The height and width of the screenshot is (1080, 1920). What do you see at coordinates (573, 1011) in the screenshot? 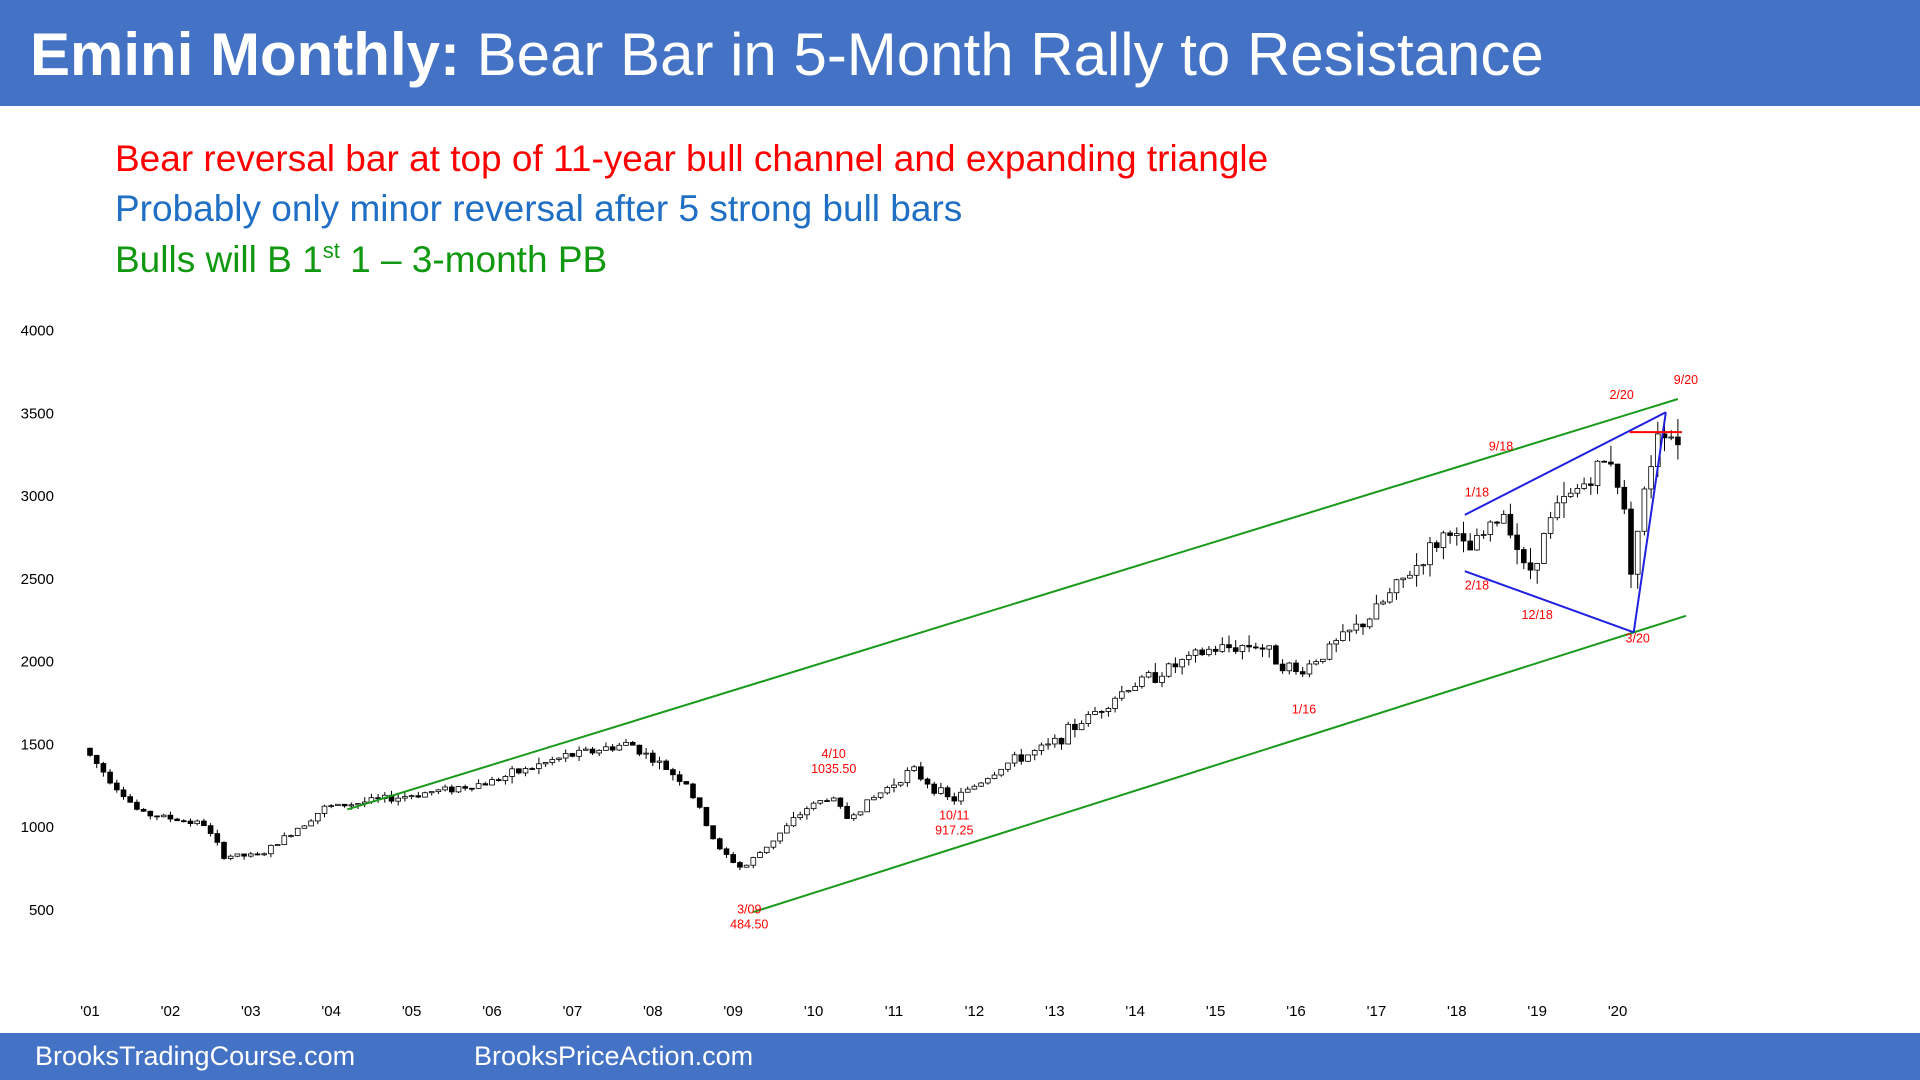
I see `x-tick-label: '07` at bounding box center [573, 1011].